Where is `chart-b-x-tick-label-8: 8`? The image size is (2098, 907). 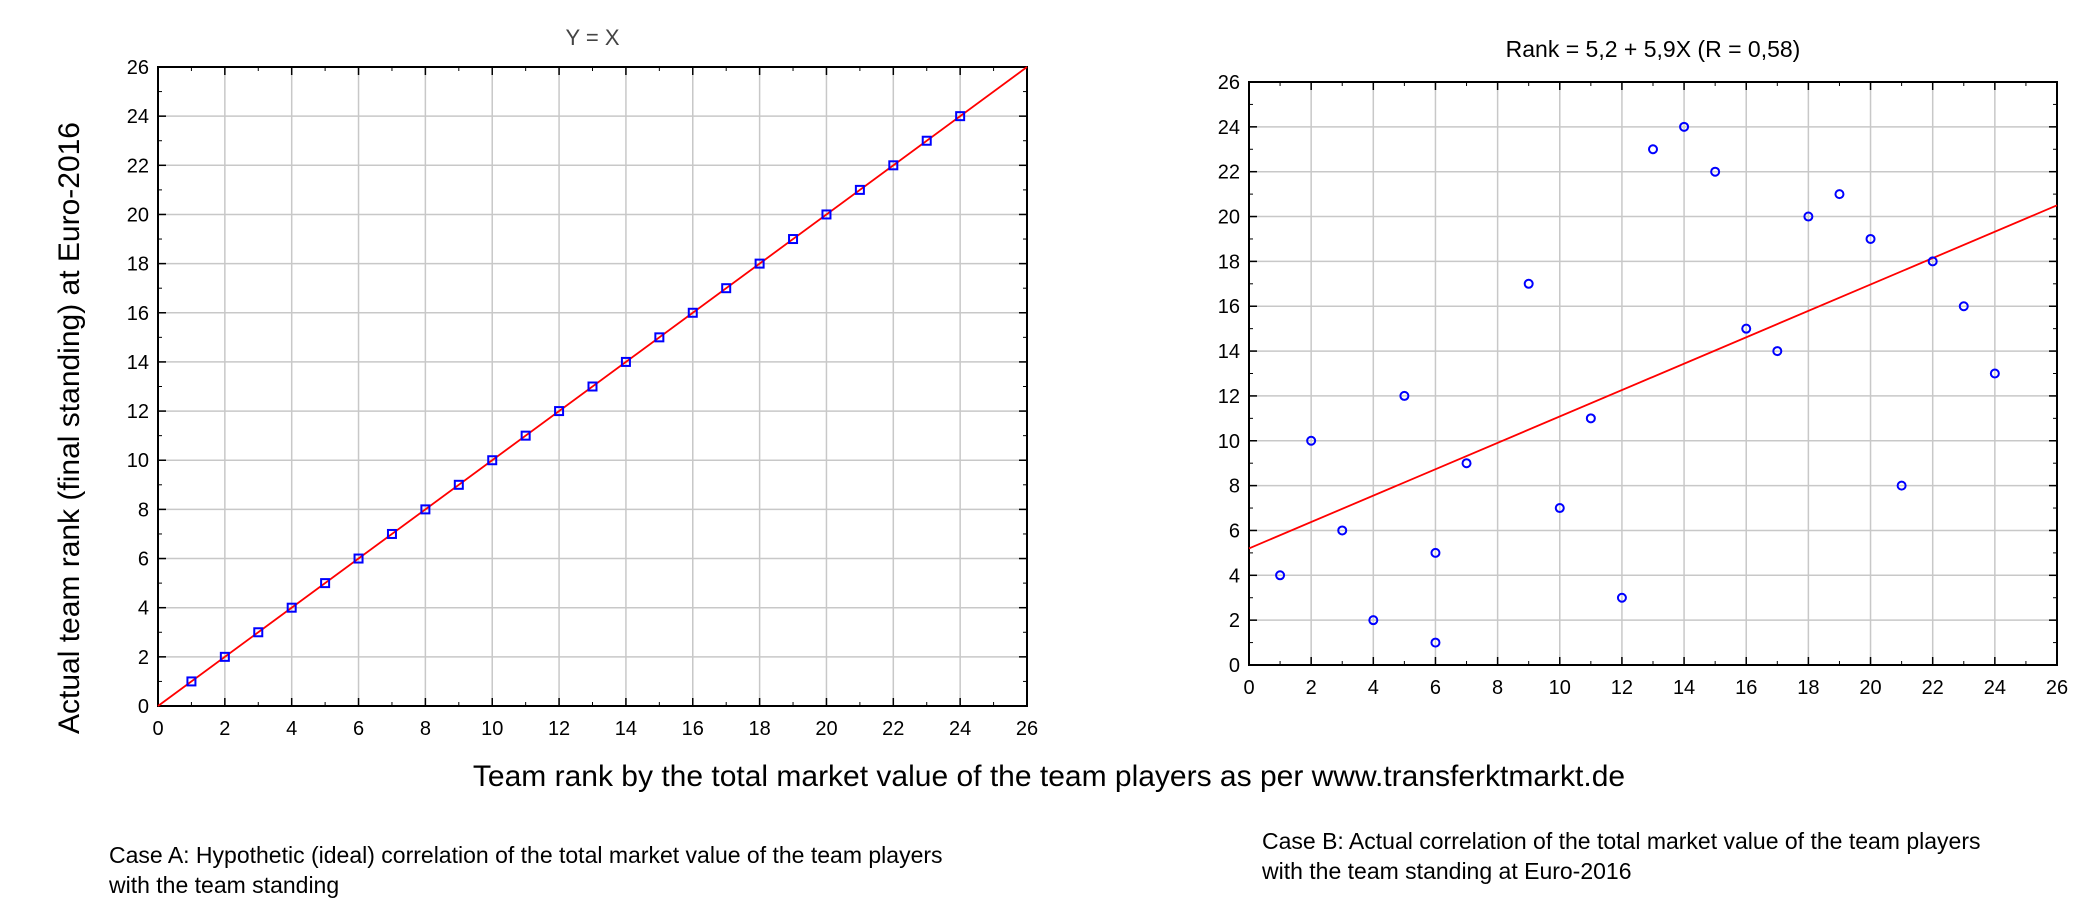 chart-b-x-tick-label-8: 8 is located at coordinates (1497, 688).